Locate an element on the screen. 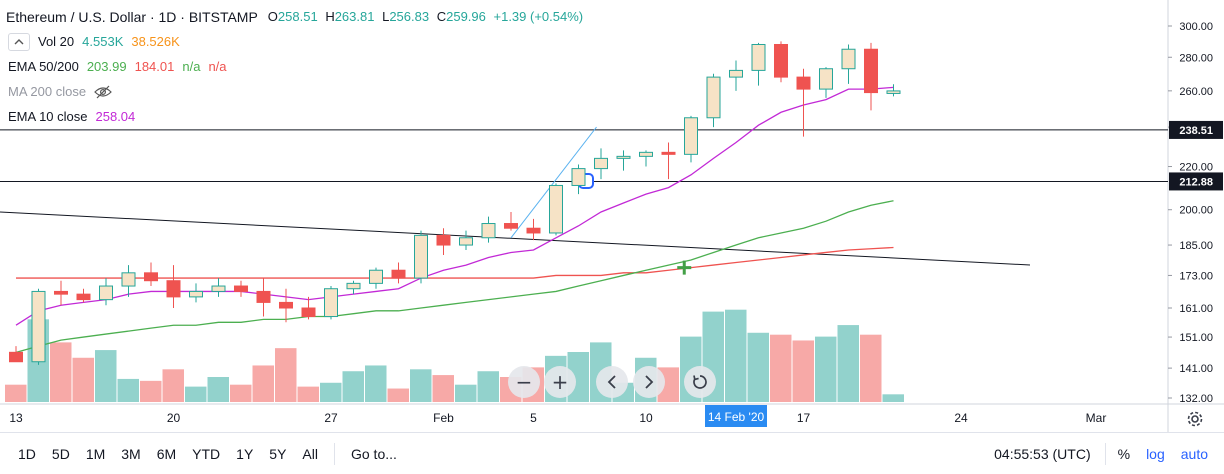 This screenshot has height=474, width=1224. timeframe-5d: 5D is located at coordinates (60, 453).